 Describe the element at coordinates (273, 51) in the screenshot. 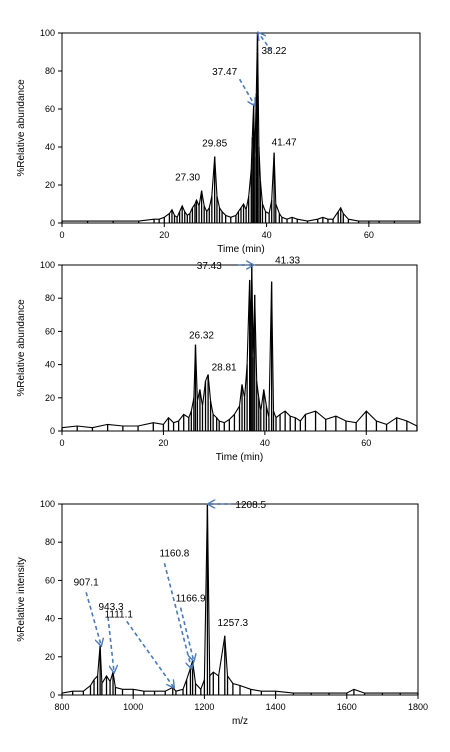

I see `peak-label: 38.22` at that location.